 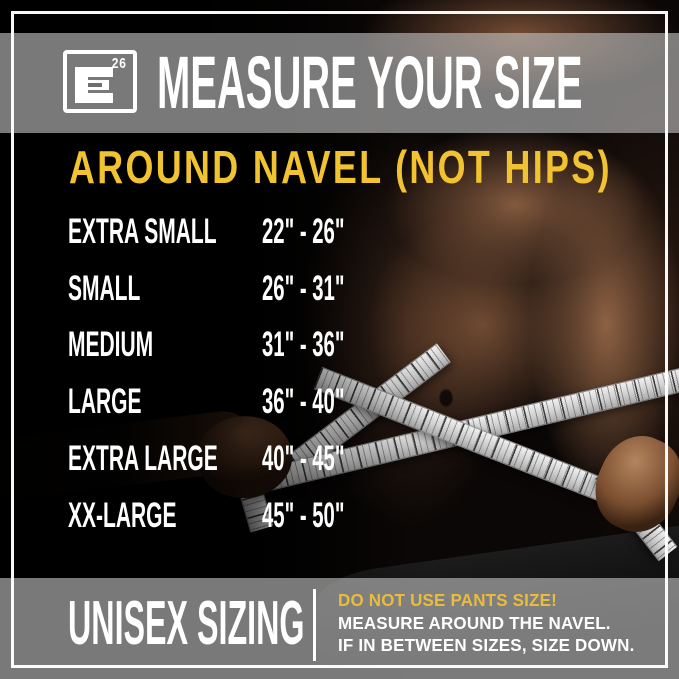 What do you see at coordinates (143, 458) in the screenshot?
I see `size-label: EXTRA LARGE` at bounding box center [143, 458].